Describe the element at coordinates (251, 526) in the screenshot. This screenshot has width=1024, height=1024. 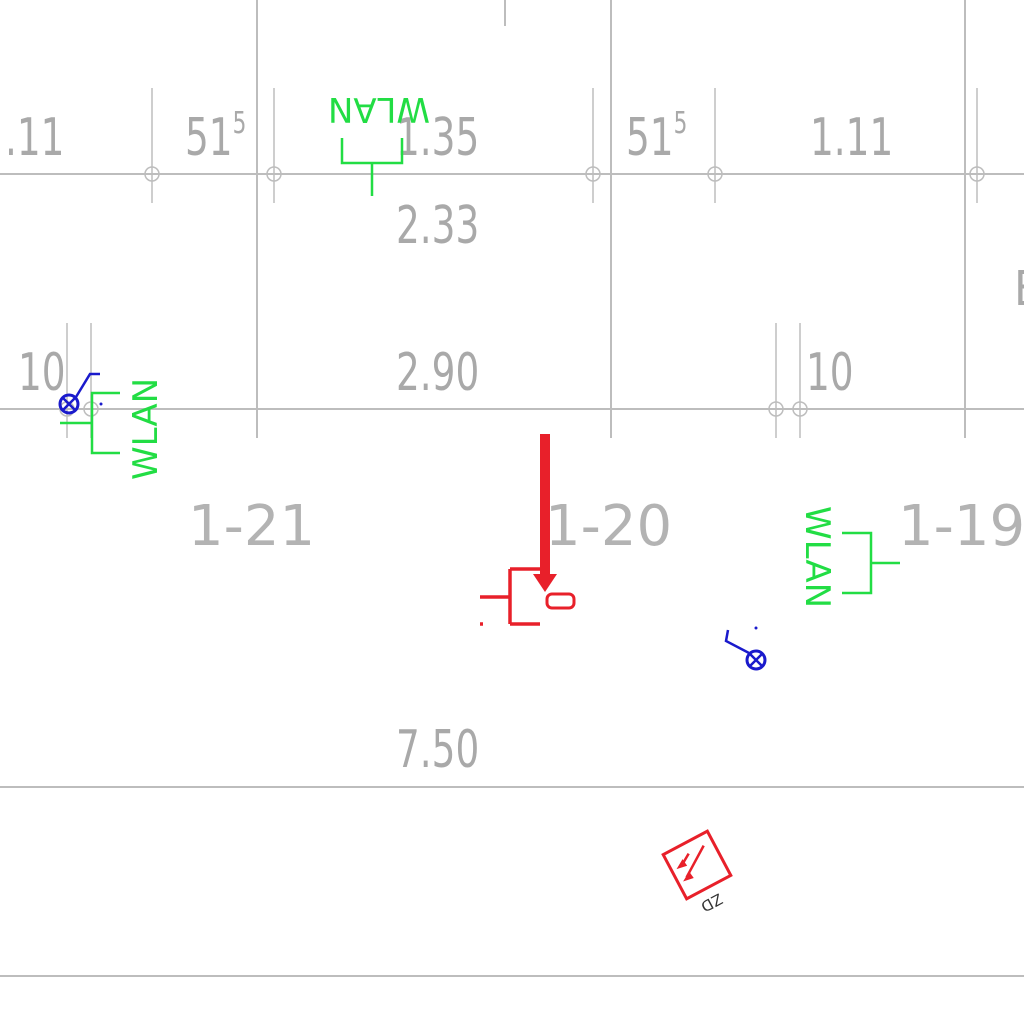
I see `room-label-1-21: 1-21` at that location.